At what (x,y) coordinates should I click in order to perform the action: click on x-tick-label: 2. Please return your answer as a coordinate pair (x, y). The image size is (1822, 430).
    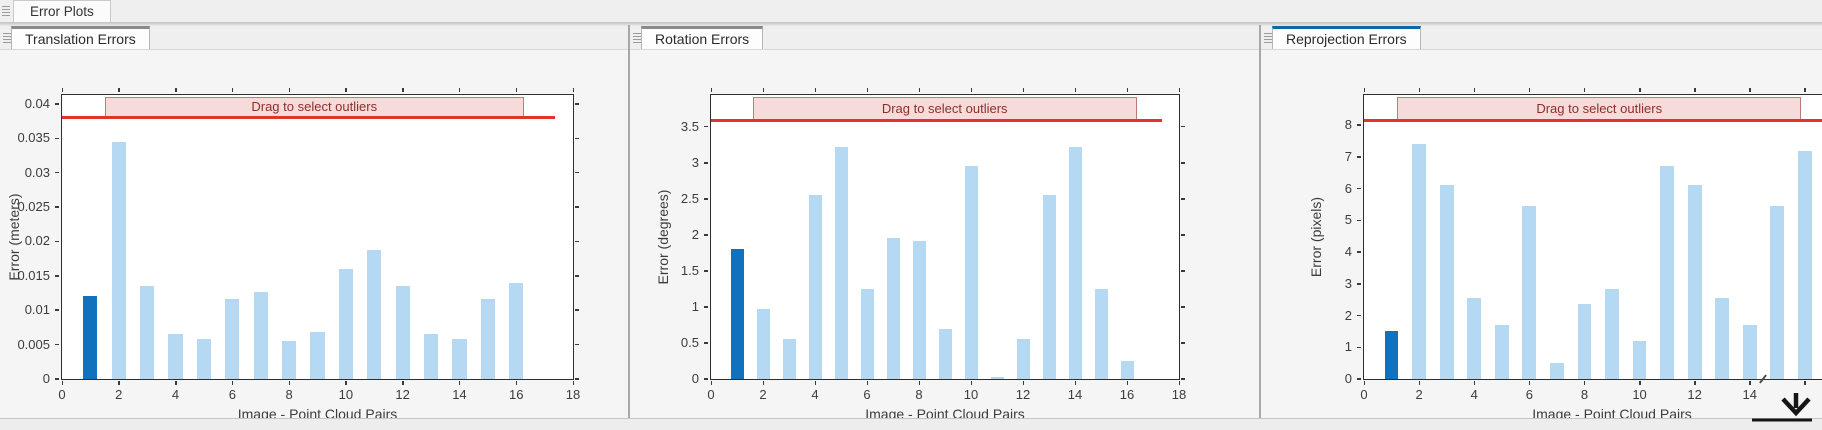
    Looking at the image, I should click on (763, 394).